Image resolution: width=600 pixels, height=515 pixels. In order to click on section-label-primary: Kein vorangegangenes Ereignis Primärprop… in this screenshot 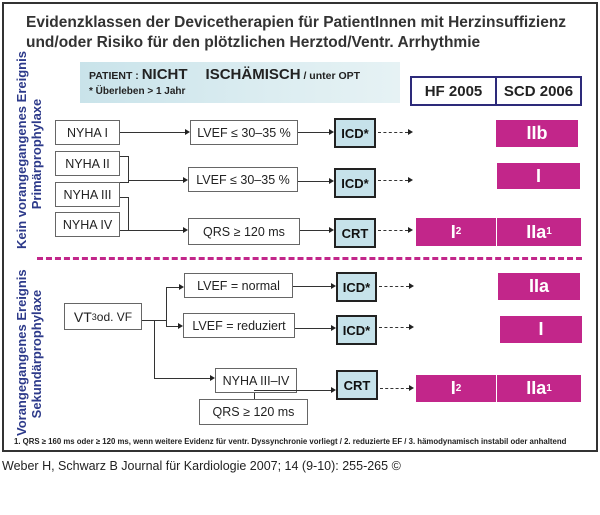, I will do `click(29, 150)`.